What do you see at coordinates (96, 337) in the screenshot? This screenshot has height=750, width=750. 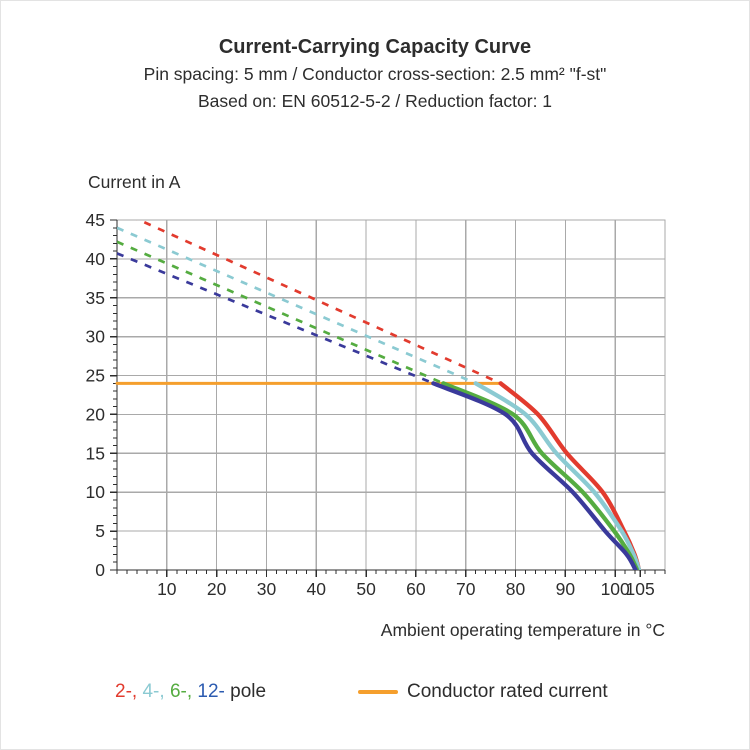 I see `y-tick-label: 30` at bounding box center [96, 337].